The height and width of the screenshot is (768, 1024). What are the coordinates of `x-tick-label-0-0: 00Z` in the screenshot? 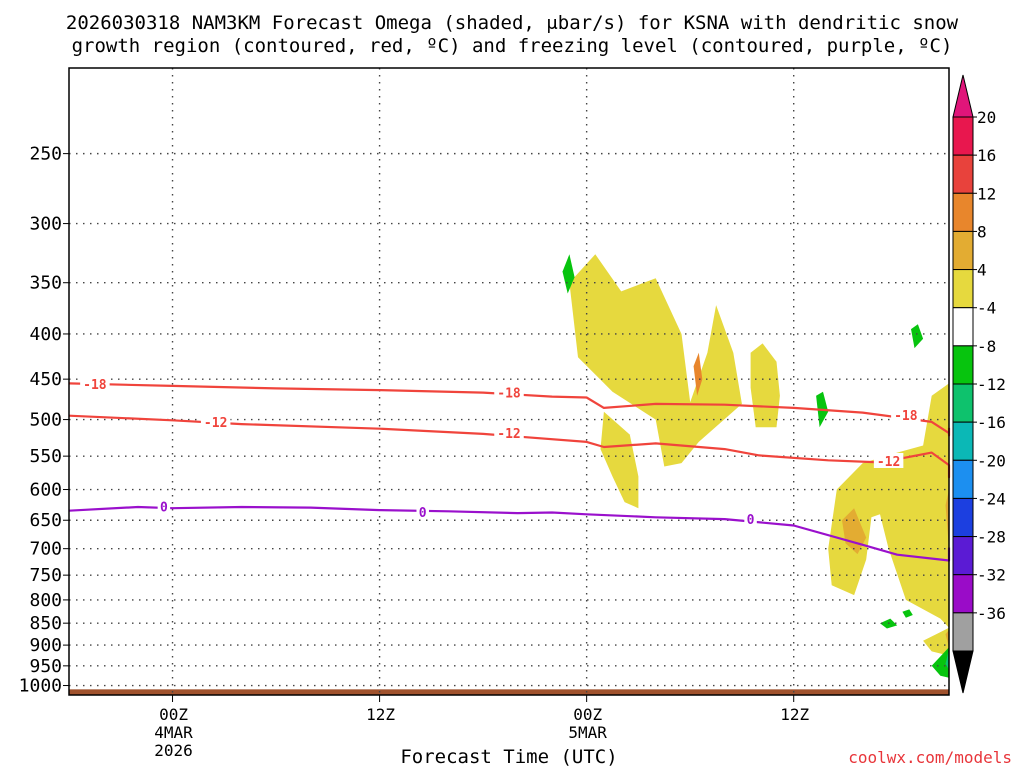 It's located at (173, 714).